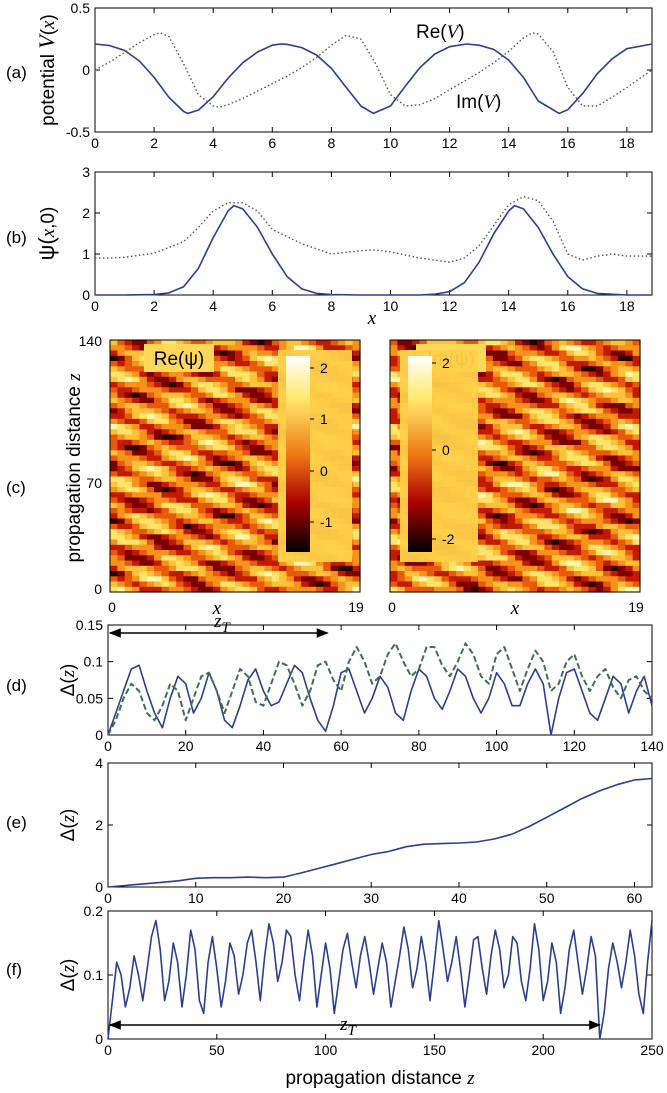 This screenshot has height=1093, width=667. What do you see at coordinates (298, 454) in the screenshot?
I see `colorbar-gradient` at bounding box center [298, 454].